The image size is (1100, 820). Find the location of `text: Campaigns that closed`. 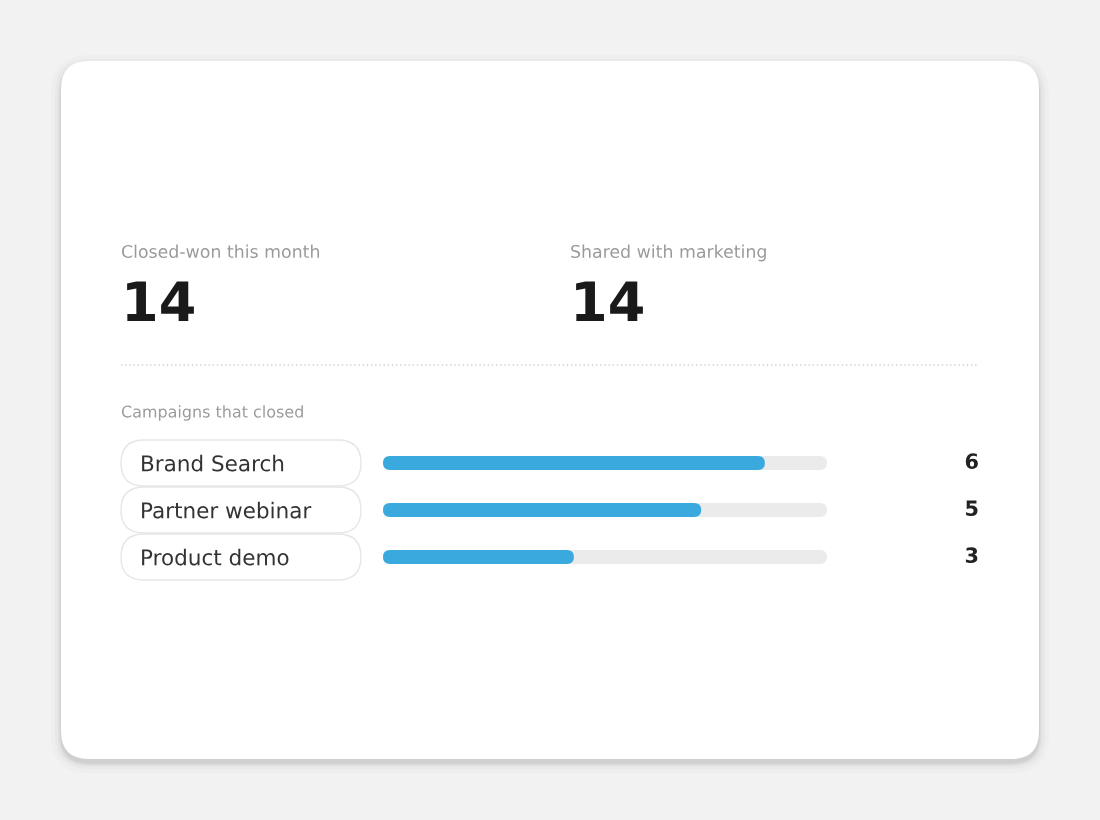

text: Campaigns that closed is located at coordinates (212, 413).